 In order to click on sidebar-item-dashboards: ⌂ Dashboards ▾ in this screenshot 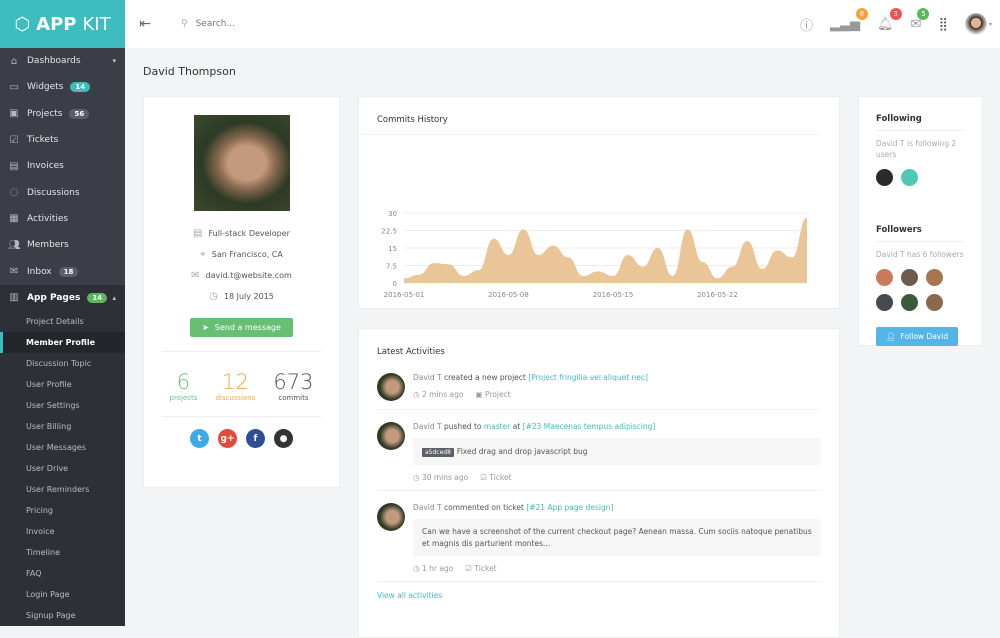, I will do `click(62, 61)`.